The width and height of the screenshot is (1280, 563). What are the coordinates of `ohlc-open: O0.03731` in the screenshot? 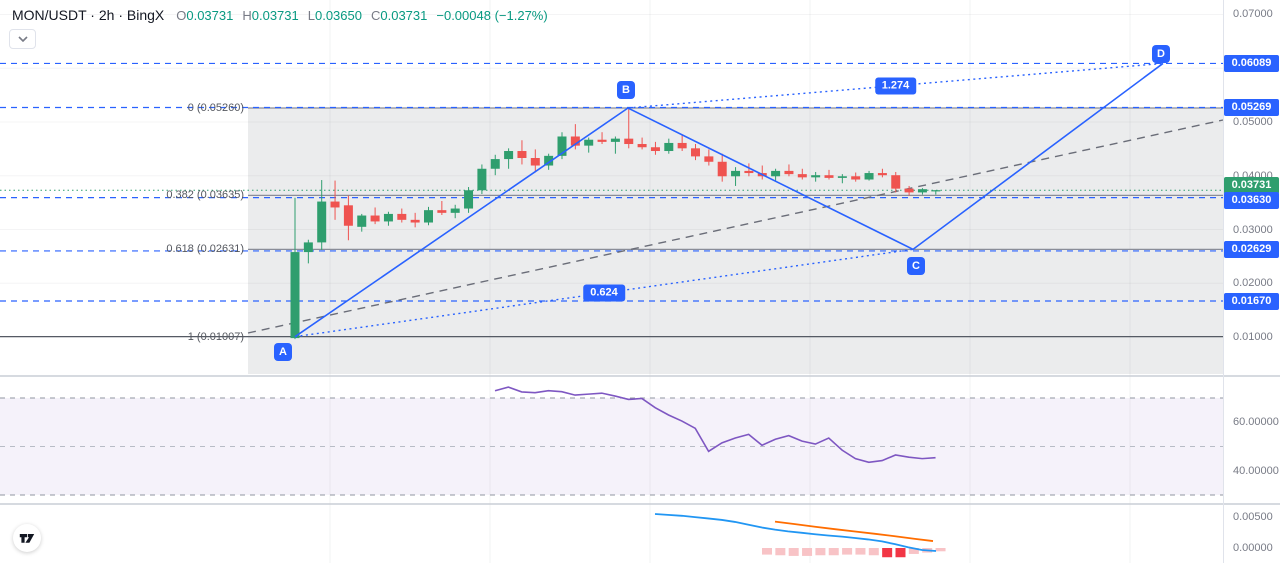 It's located at (205, 15).